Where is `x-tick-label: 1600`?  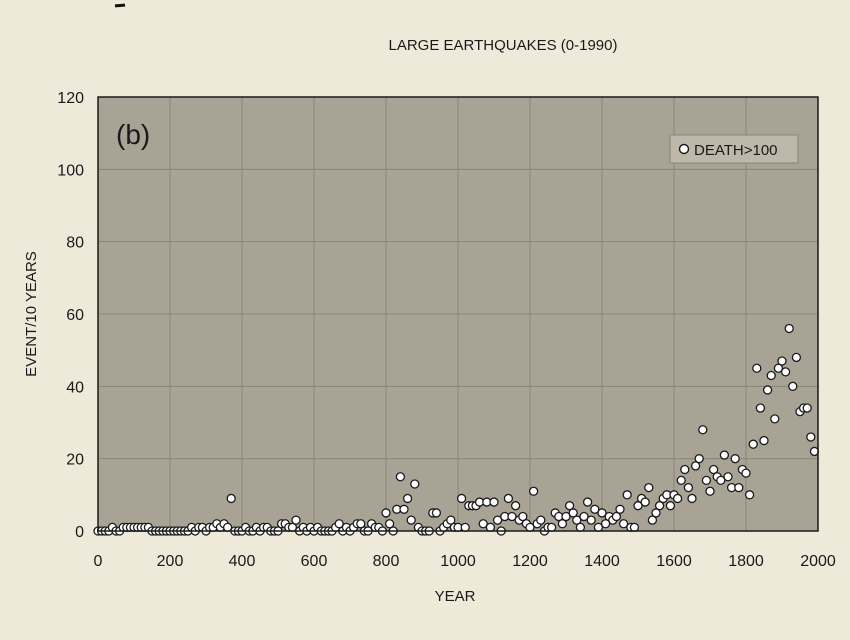
x-tick-label: 1600 is located at coordinates (674, 561).